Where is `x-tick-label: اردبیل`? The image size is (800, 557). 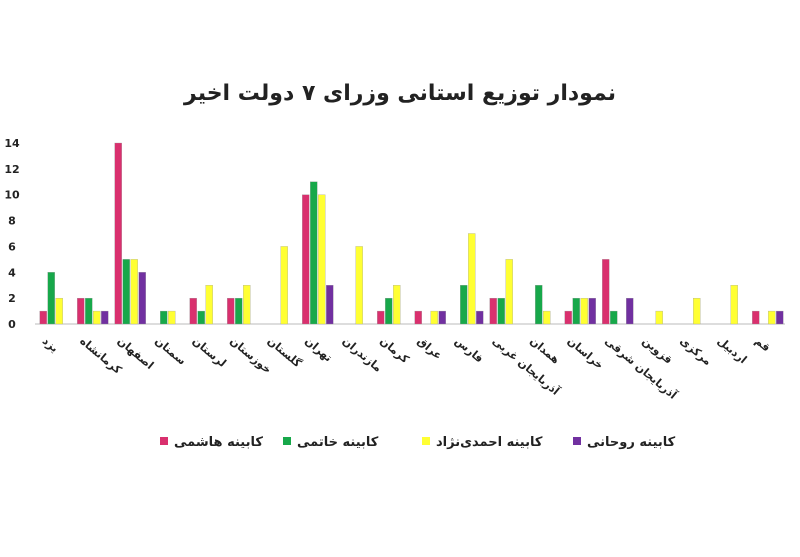 x-tick-label: اردبیل is located at coordinates (732, 350).